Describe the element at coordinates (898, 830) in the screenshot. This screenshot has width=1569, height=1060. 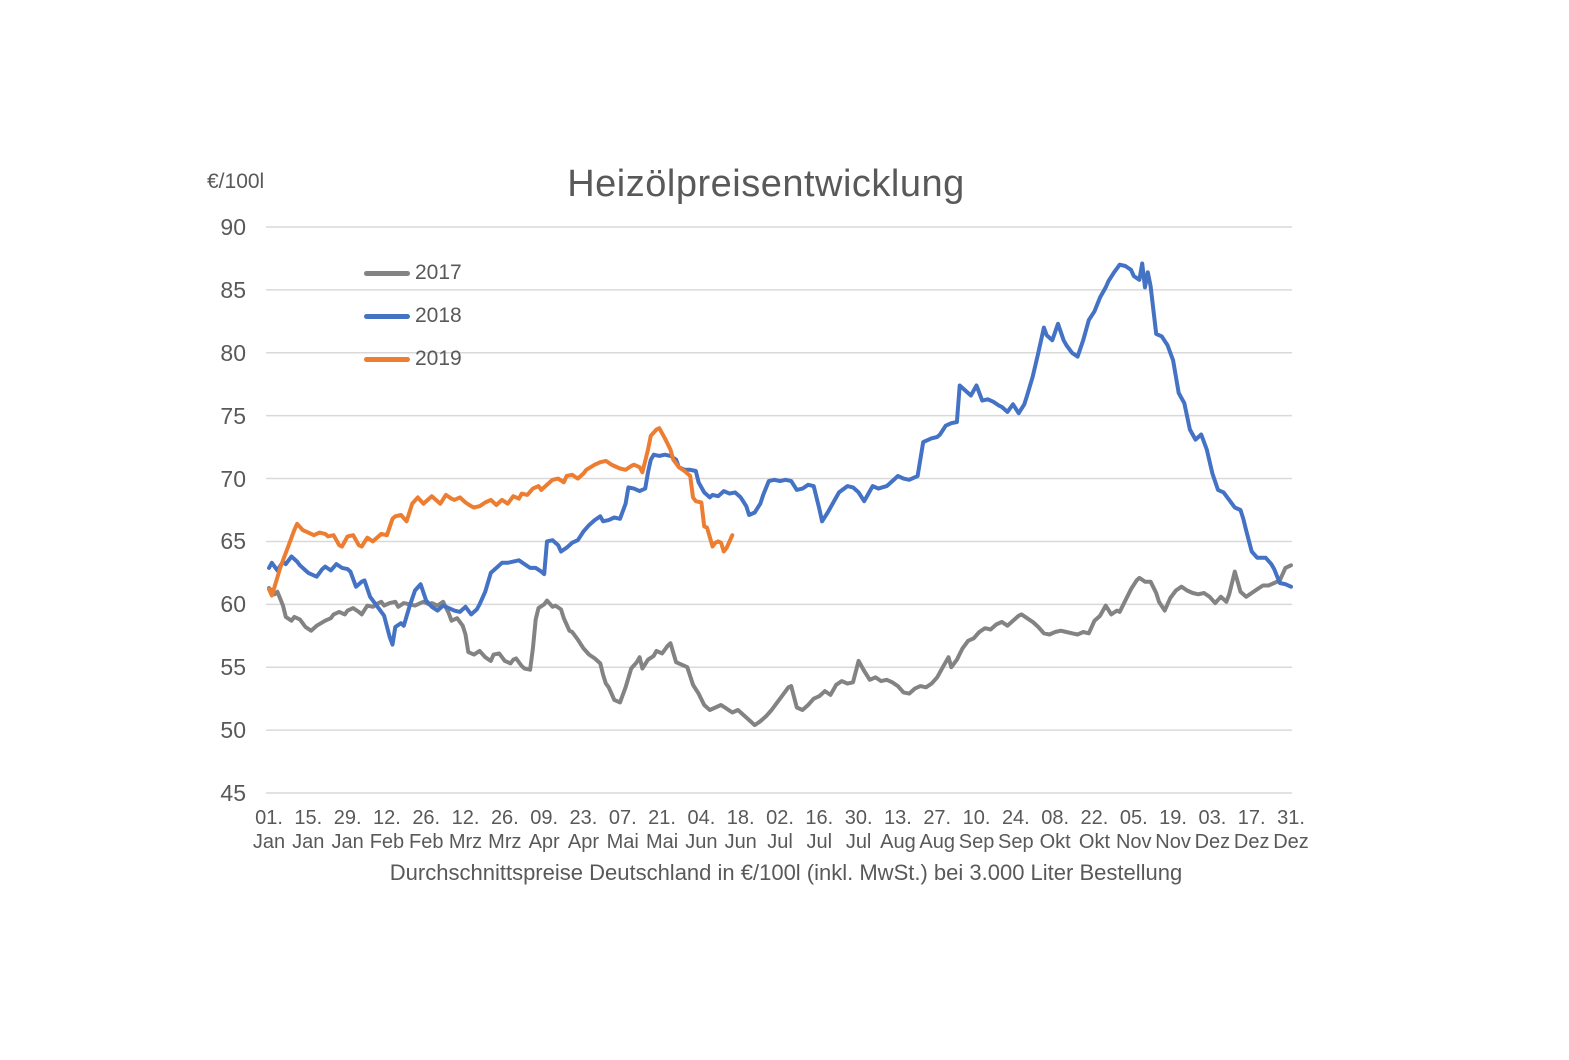
I see `x-tick-label: 13. Aug` at that location.